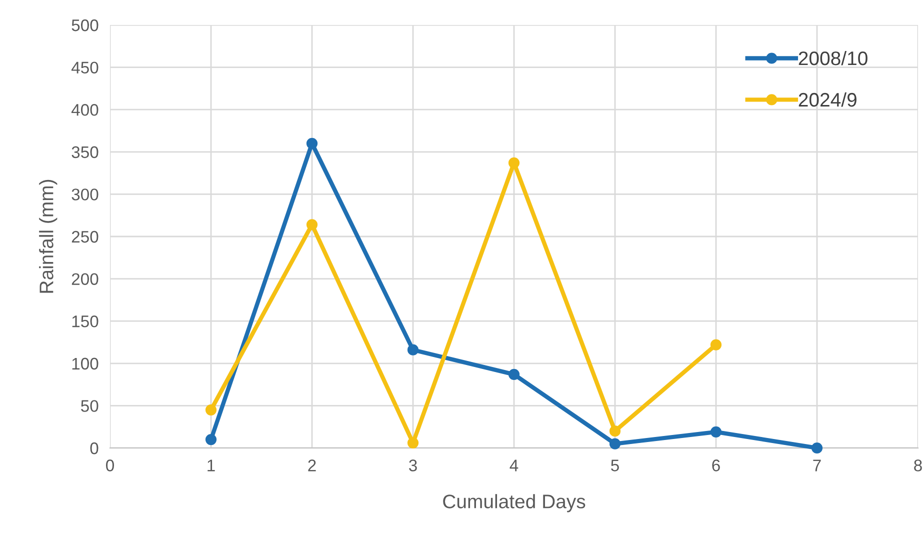  I want to click on y-tick-label: 100, so click(85, 364).